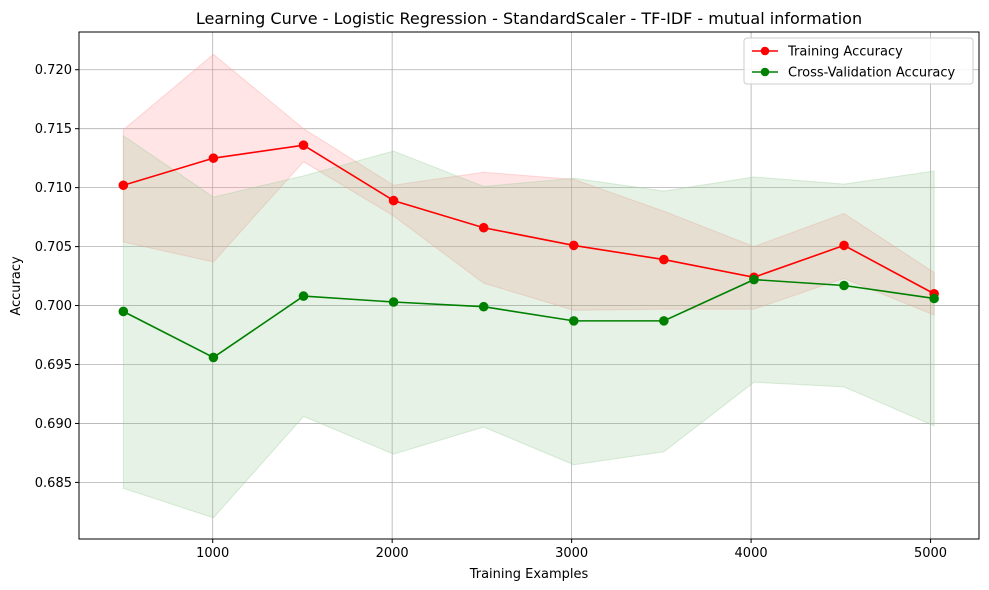  I want to click on x-axis-ticks: 1000 2000 3000 4000 5000, so click(571, 550).